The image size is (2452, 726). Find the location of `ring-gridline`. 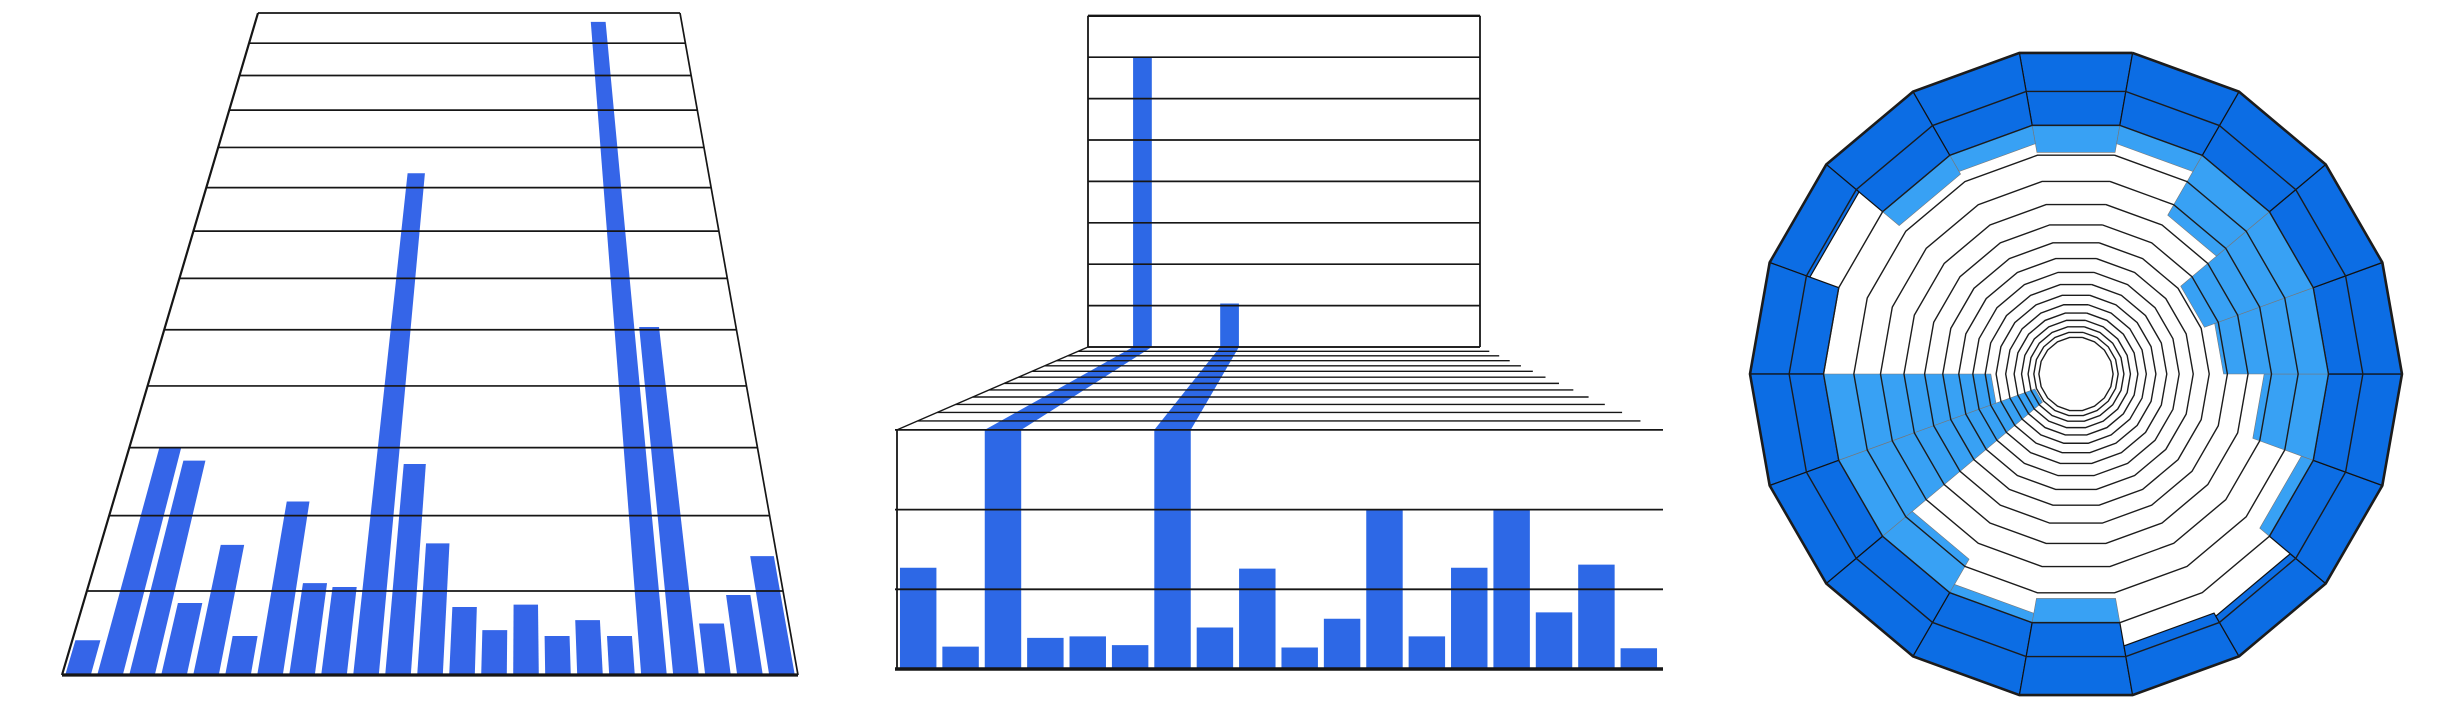

ring-gridline is located at coordinates (2076, 374).